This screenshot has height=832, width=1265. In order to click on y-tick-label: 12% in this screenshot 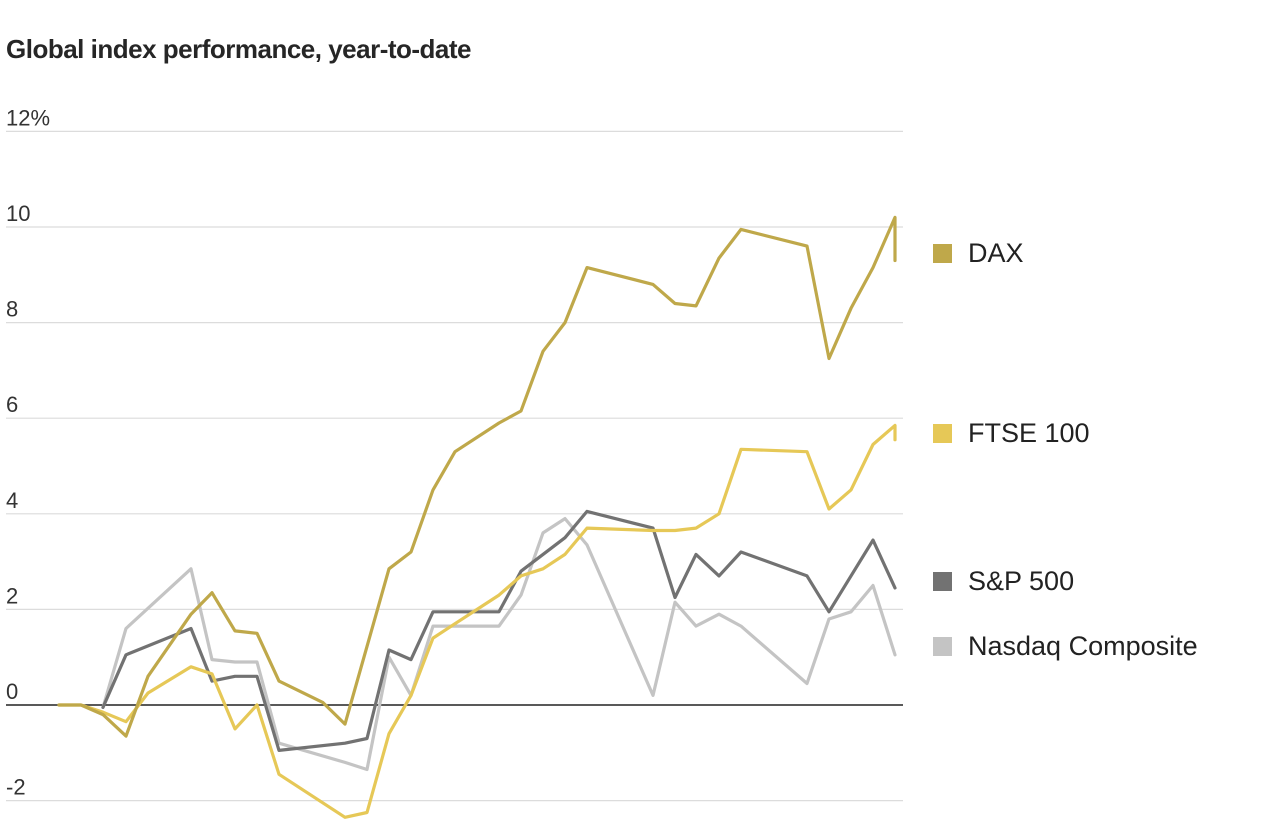, I will do `click(28, 117)`.